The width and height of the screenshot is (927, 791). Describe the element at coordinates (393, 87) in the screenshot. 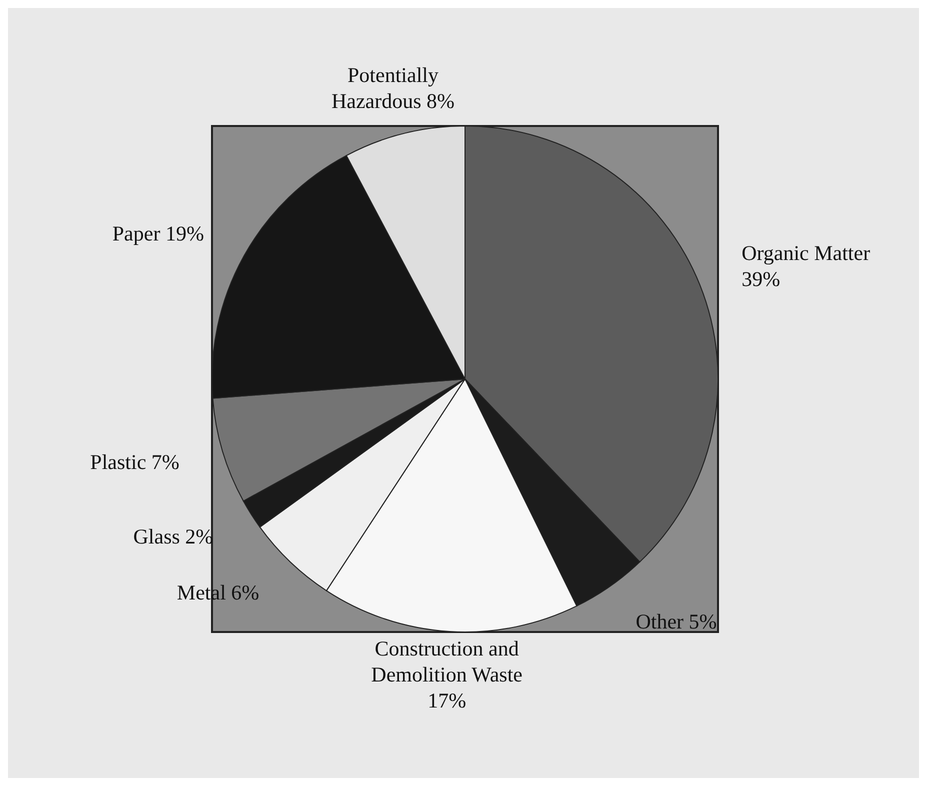

I see `slice-label: Potentially Hazardous 8%` at that location.